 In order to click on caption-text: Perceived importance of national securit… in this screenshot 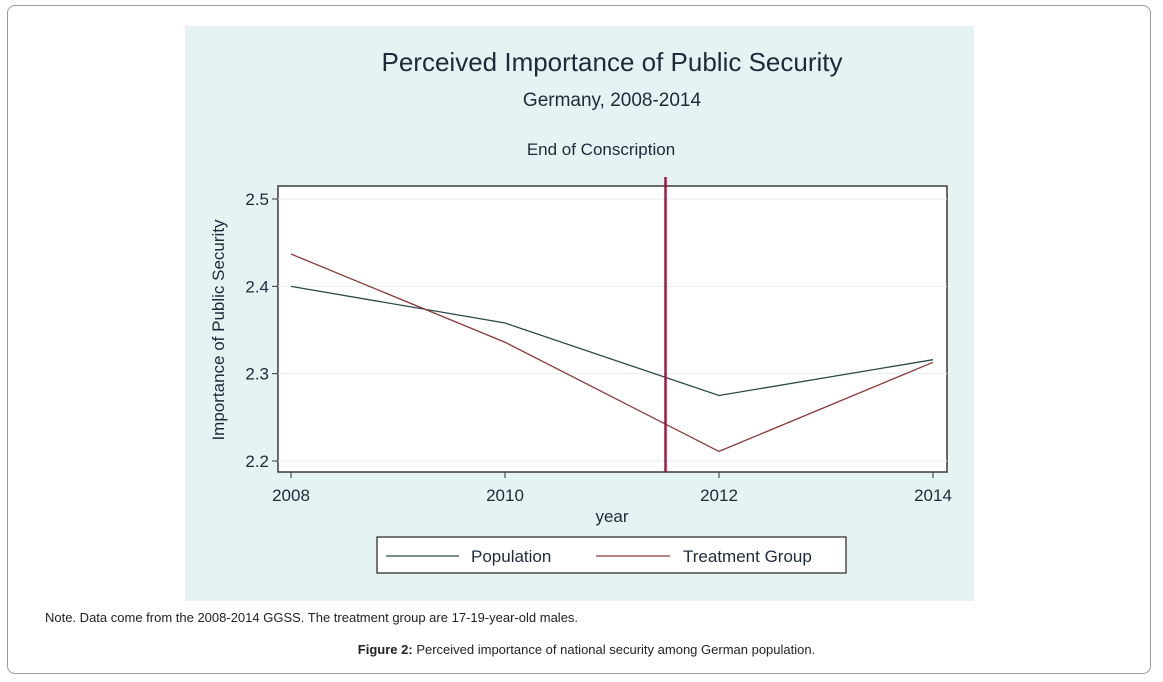, I will do `click(614, 649)`.